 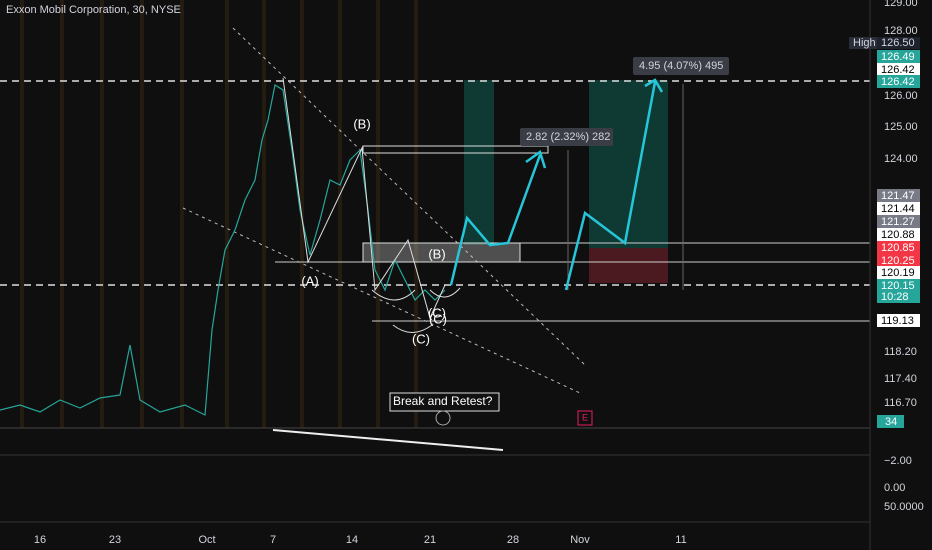 What do you see at coordinates (895, 297) in the screenshot?
I see `countdown: 10:28` at bounding box center [895, 297].